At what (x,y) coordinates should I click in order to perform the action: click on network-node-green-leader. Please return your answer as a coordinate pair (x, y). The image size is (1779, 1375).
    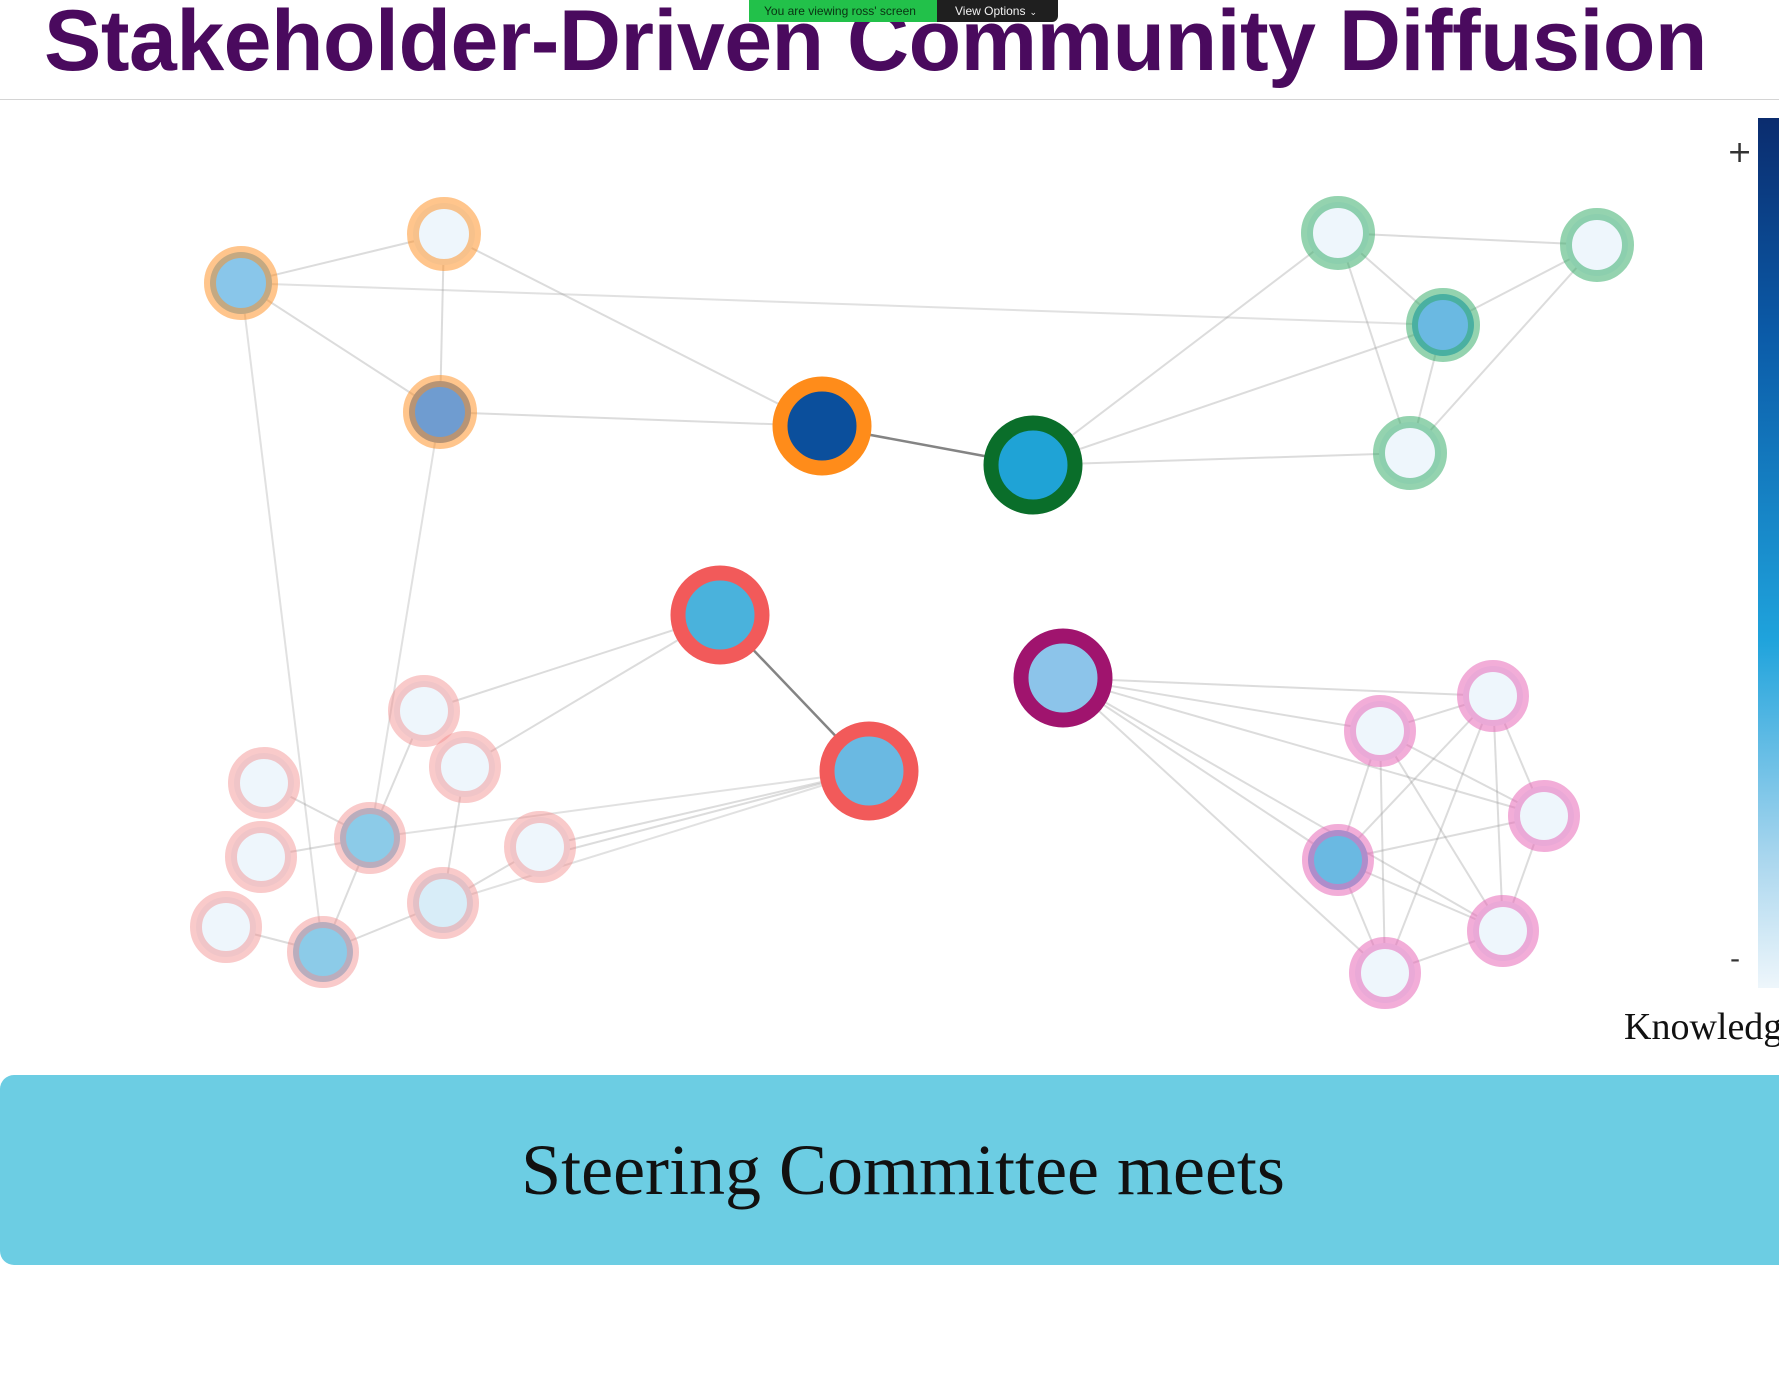
    Looking at the image, I should click on (1033, 465).